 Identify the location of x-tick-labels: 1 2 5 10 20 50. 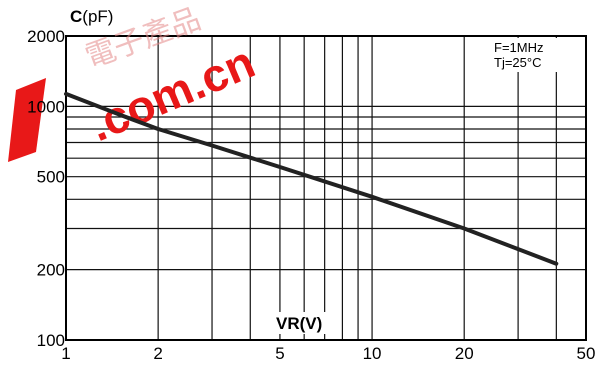
(328, 353).